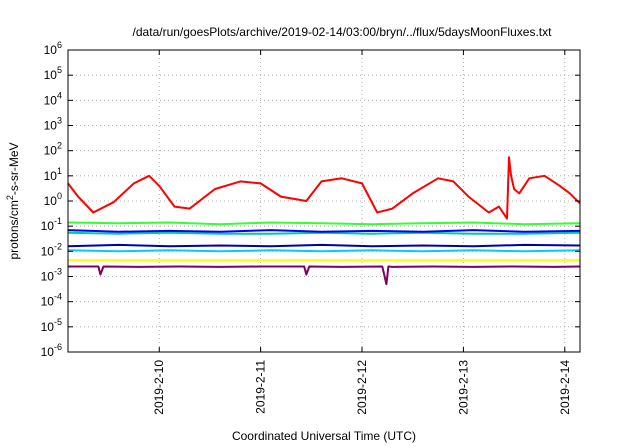 The width and height of the screenshot is (640, 448). Describe the element at coordinates (53, 124) in the screenshot. I see `y-tick-label: 10³` at that location.